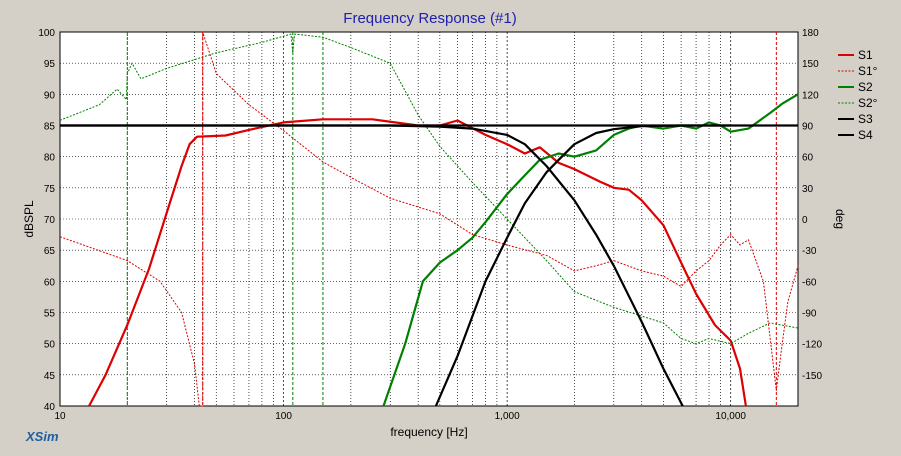 The height and width of the screenshot is (456, 901). I want to click on y-tick-label: 40, so click(50, 407).